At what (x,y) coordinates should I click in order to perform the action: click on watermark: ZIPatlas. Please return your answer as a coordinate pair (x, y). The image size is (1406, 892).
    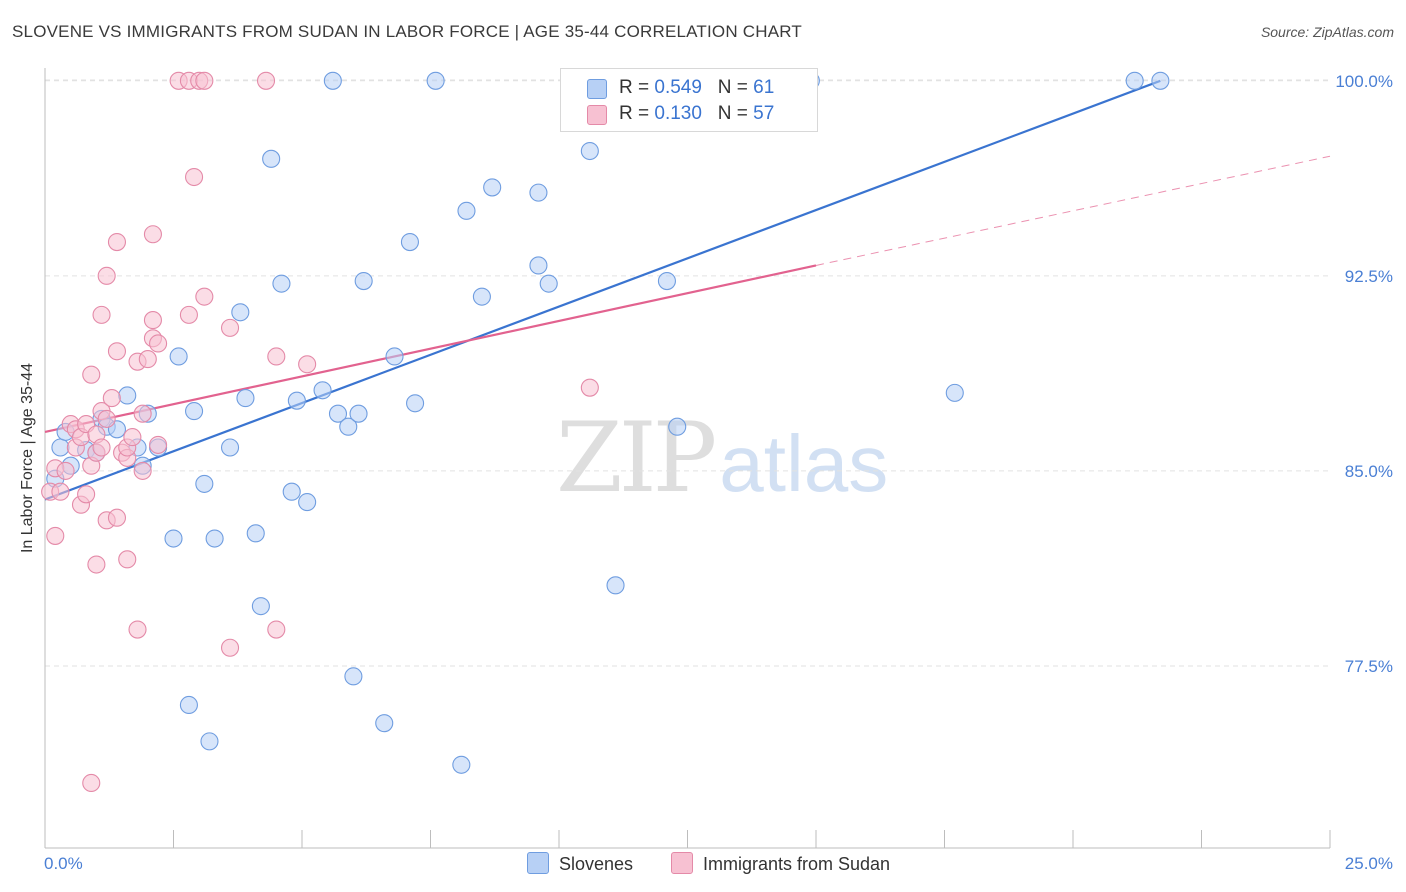
    Looking at the image, I should click on (722, 458).